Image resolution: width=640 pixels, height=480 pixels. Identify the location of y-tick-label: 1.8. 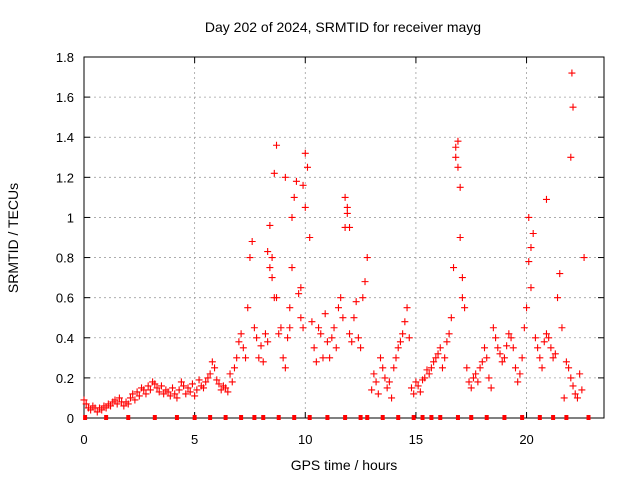
(65, 57).